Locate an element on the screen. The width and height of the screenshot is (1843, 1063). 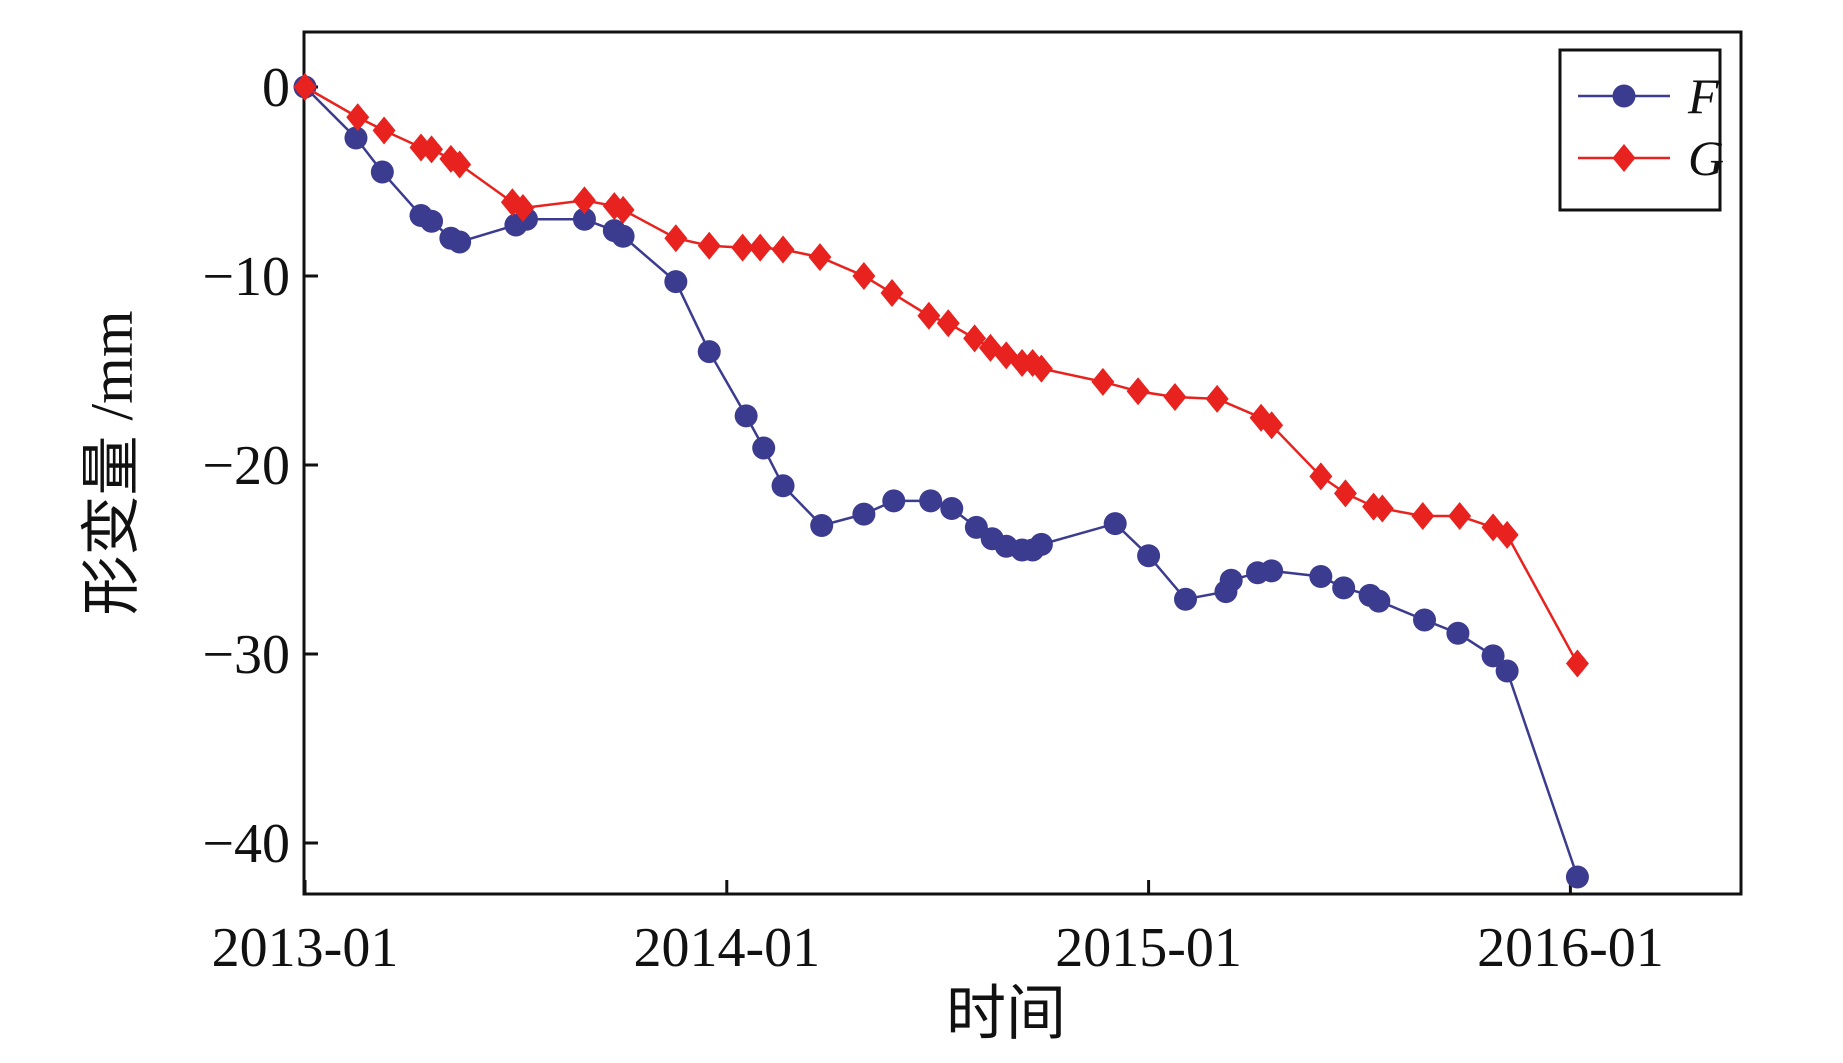
y-axis: 0 −10 −20 −30 −40 is located at coordinates (260, 466).